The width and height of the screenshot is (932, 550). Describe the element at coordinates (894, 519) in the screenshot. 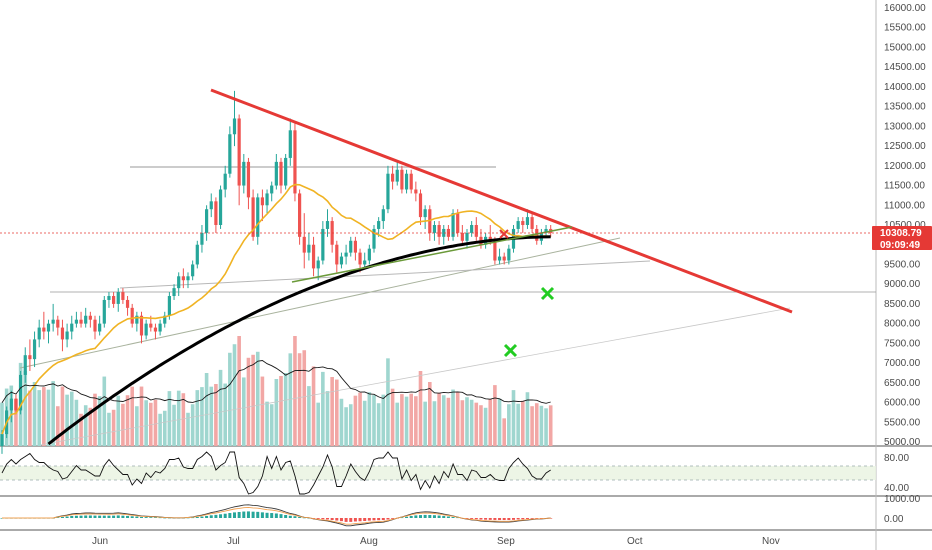

I see `macd-tick-0: 0.00` at that location.